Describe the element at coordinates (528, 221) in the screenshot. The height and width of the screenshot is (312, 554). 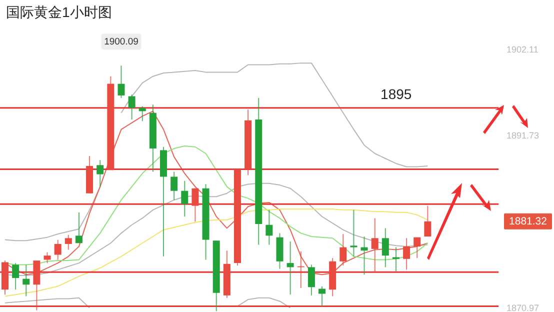
I see `text: 1881.32` at that location.